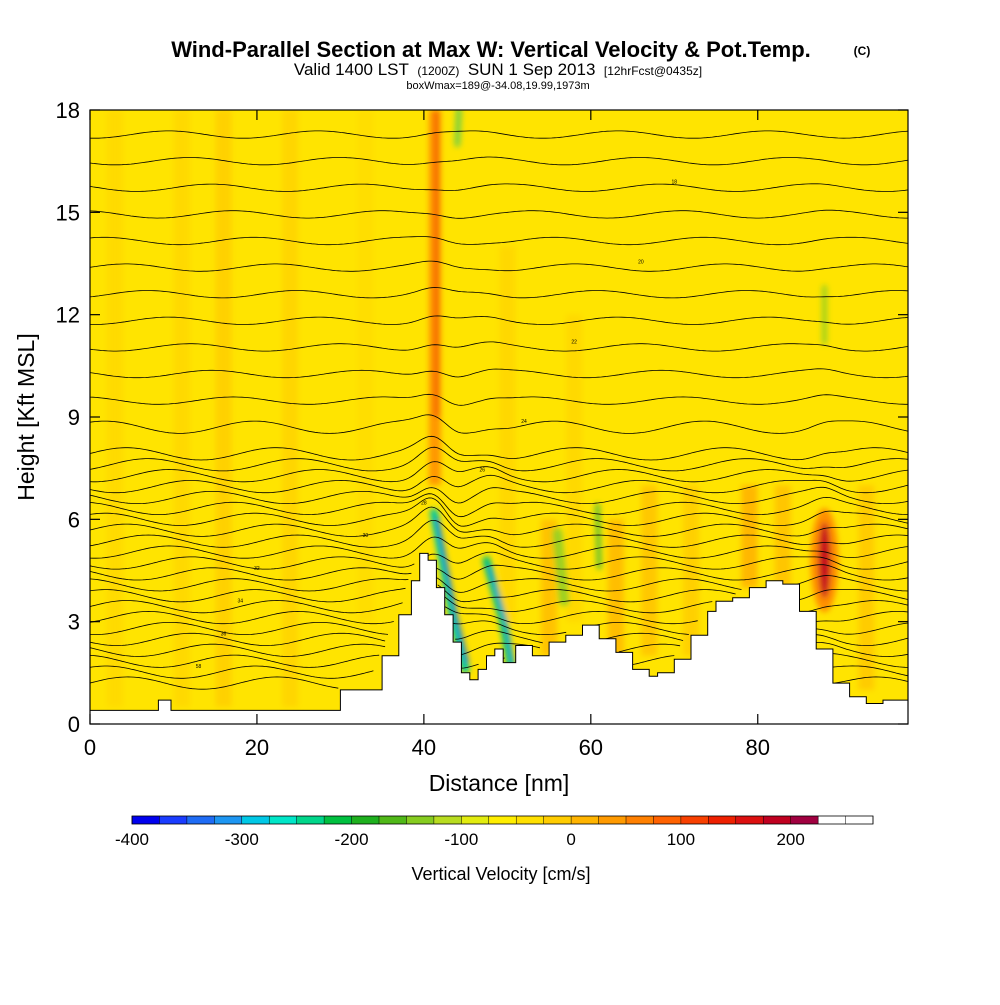 This screenshot has width=1000, height=1005. I want to click on y-tick-label: 12, so click(68, 315).